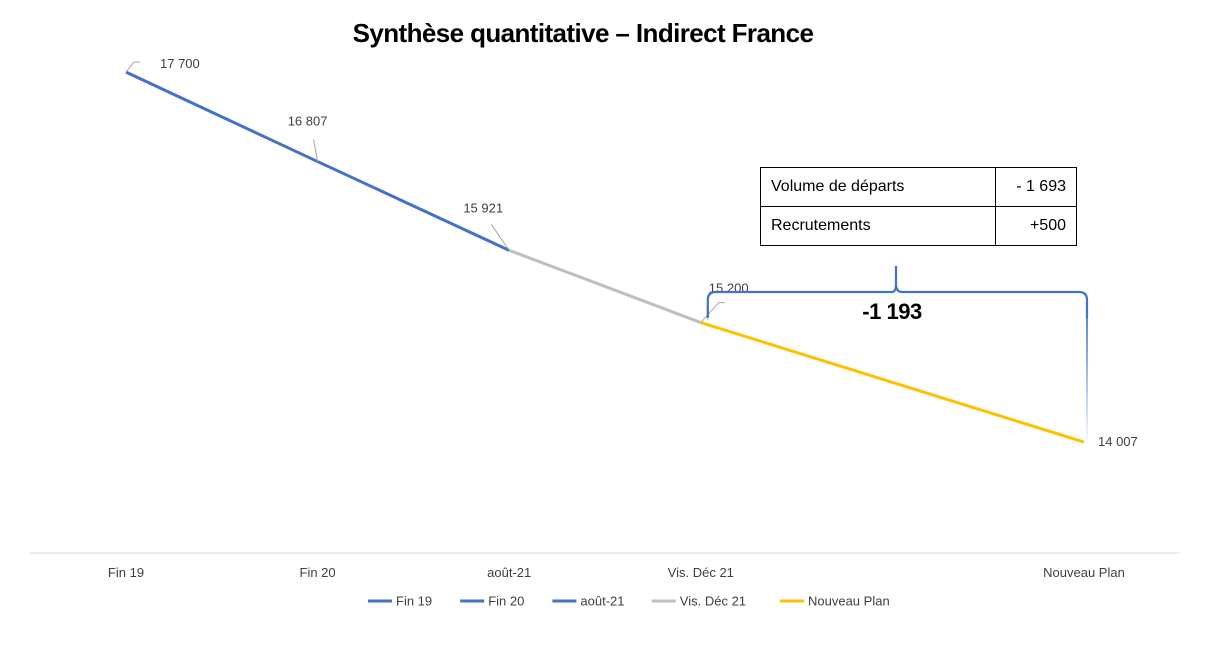 The image size is (1205, 647). Describe the element at coordinates (308, 121) in the screenshot. I see `data-label: 16 807` at that location.